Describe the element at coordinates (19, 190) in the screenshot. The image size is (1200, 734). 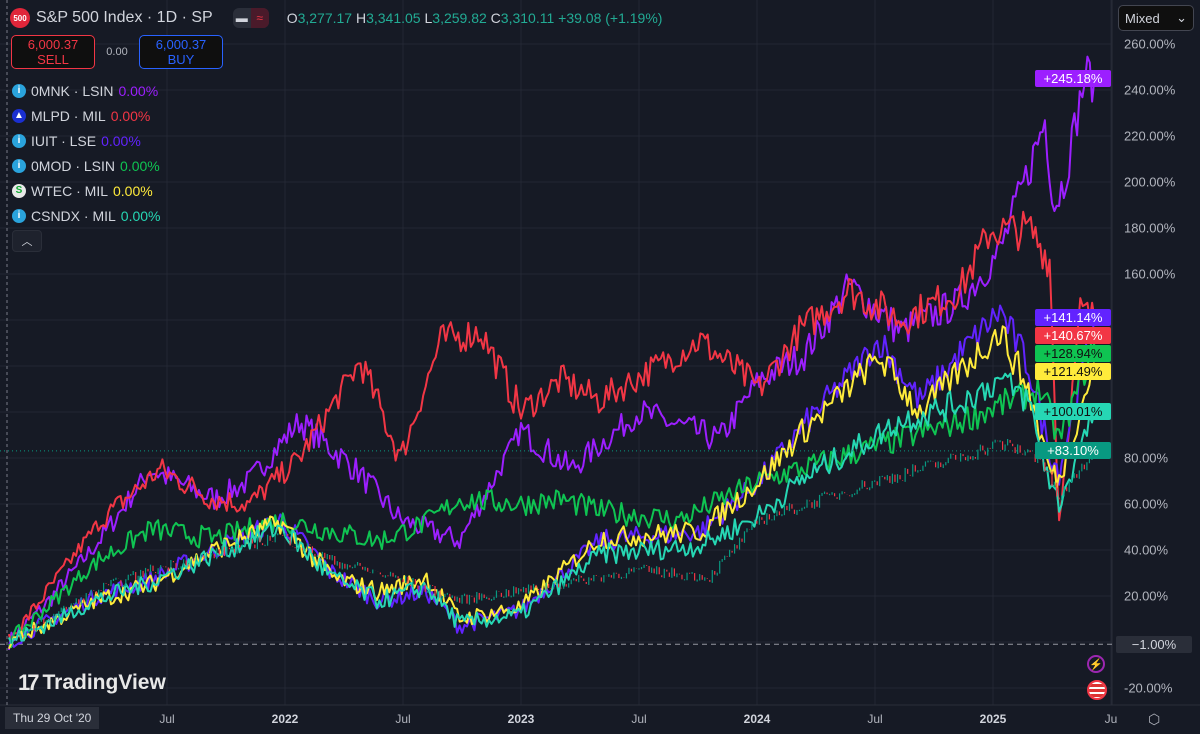
I see `s-logo-icon: S` at that location.